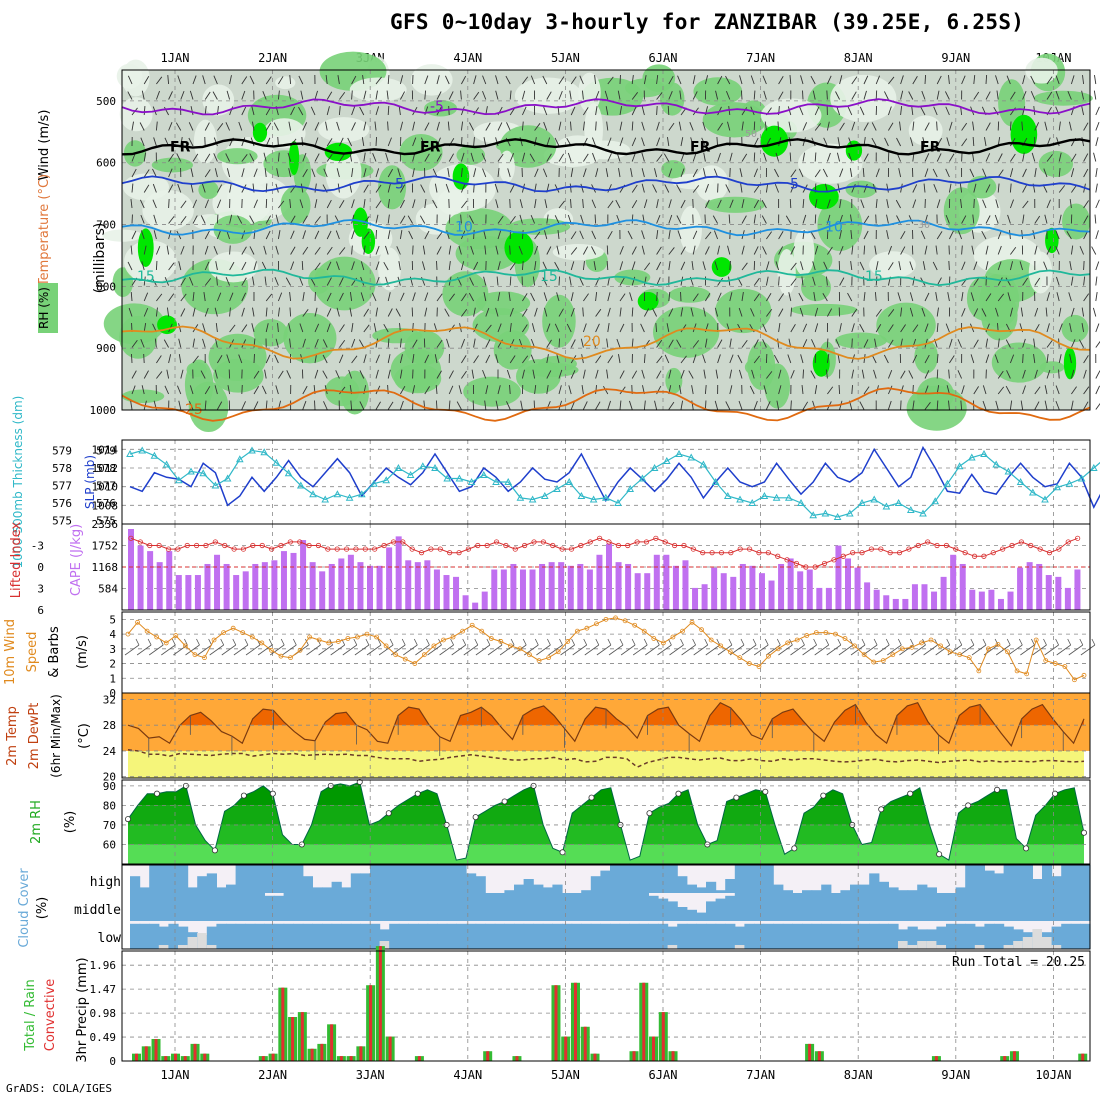 This screenshot has height=1100, width=1100. Describe the element at coordinates (931, 945) in the screenshot. I see `low-cloud-clear` at that location.